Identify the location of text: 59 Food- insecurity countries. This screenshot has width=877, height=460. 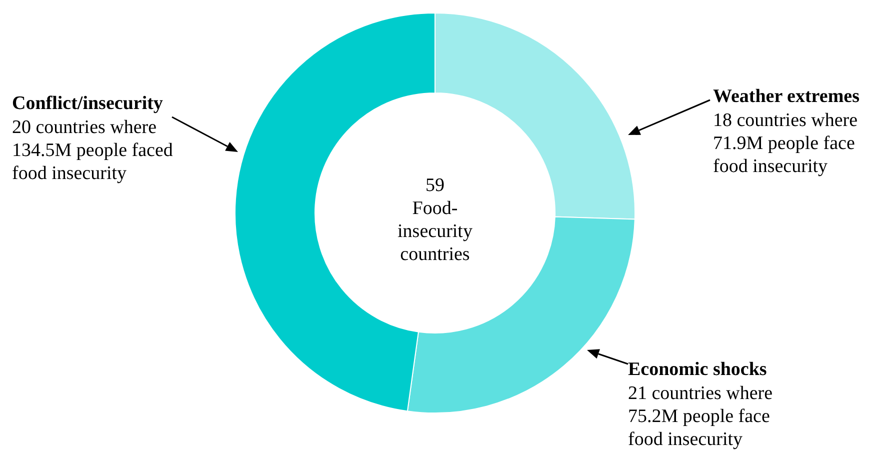
(435, 220).